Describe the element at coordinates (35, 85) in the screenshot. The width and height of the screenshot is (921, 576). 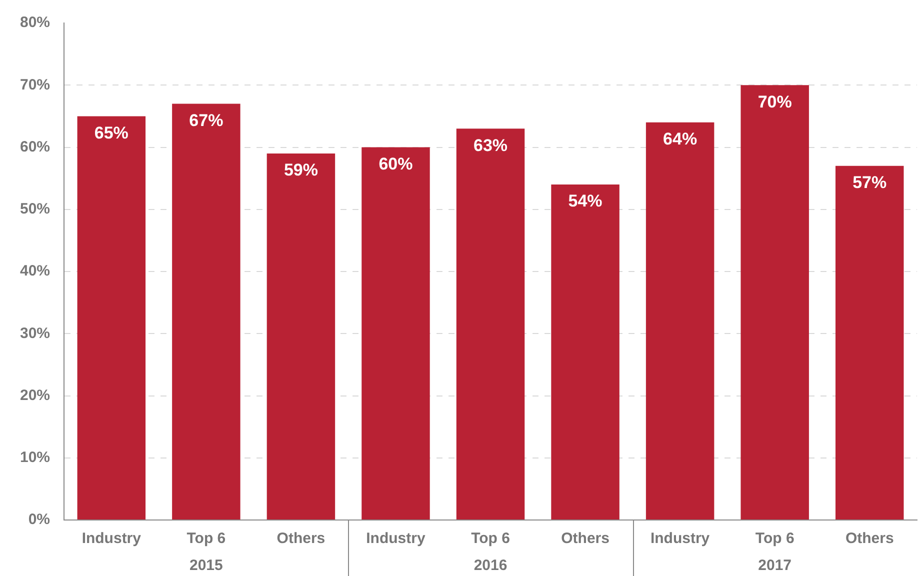
I see `y-tick-label: 70%` at that location.